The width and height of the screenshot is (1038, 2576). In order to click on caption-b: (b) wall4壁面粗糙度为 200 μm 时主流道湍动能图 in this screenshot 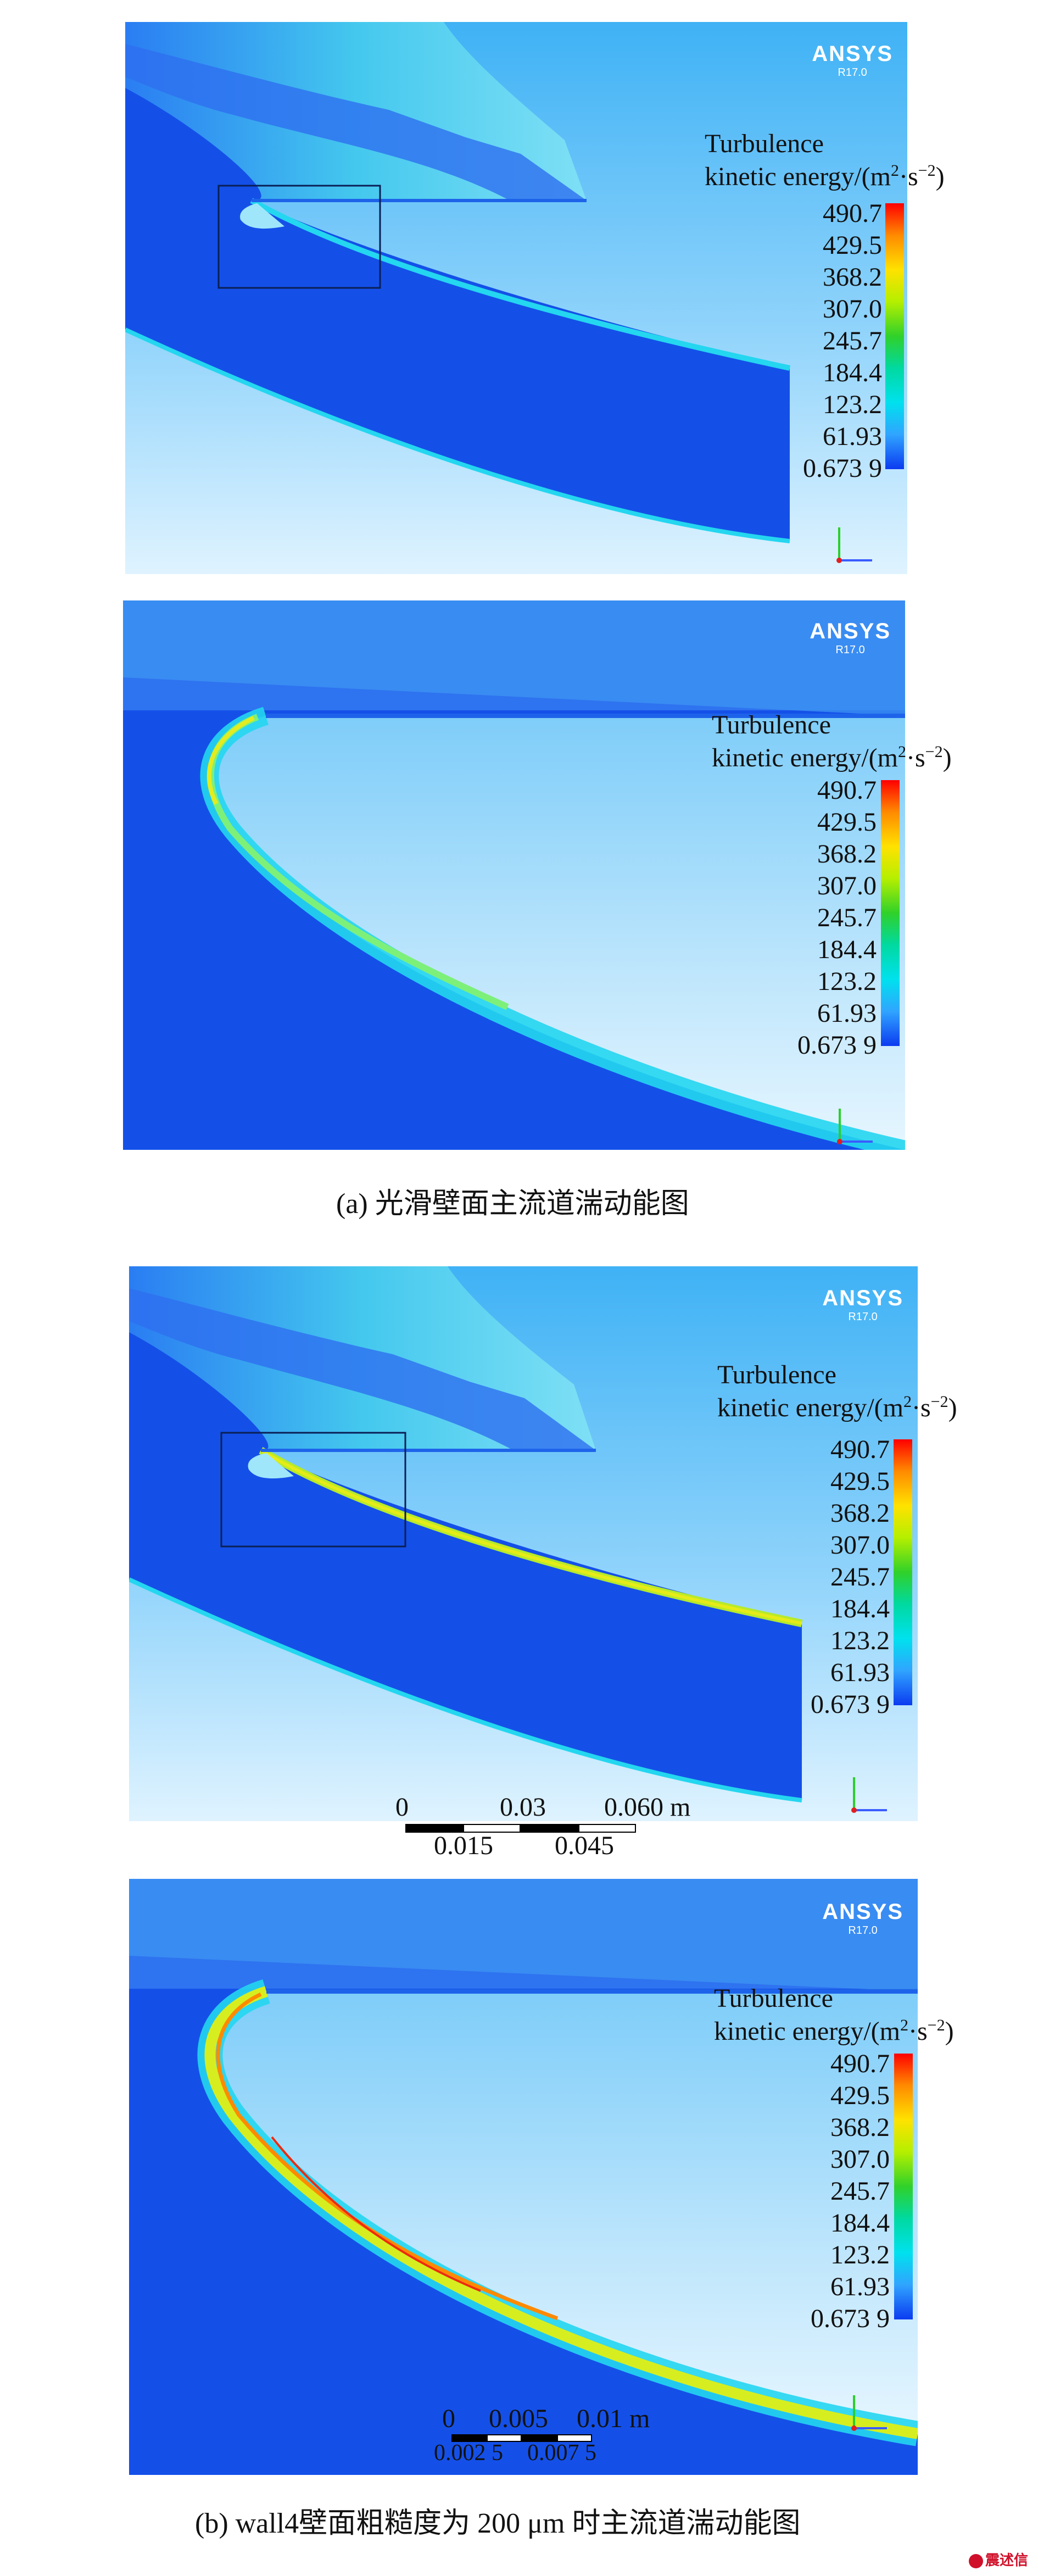, I will do `click(498, 2523)`.